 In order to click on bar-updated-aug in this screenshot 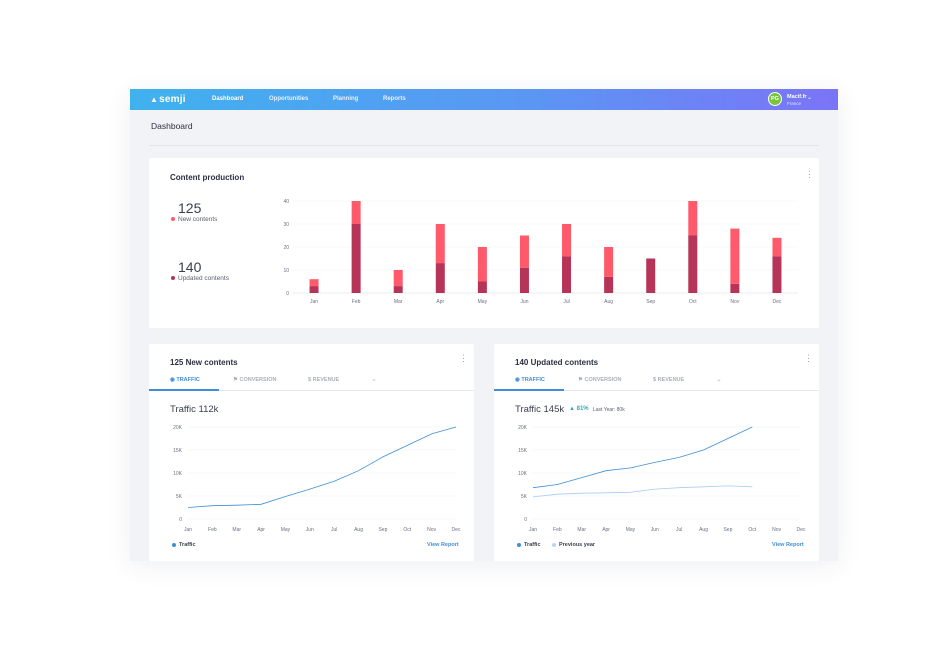, I will do `click(609, 284)`.